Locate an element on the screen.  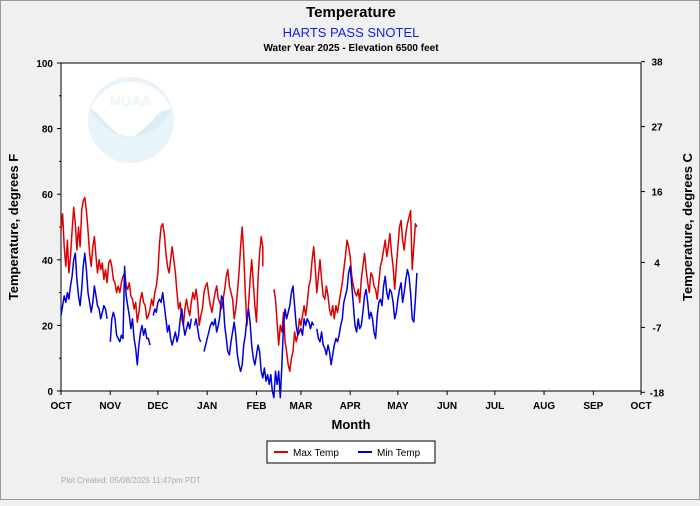
left-tick-label: 80 is located at coordinates (48, 130).